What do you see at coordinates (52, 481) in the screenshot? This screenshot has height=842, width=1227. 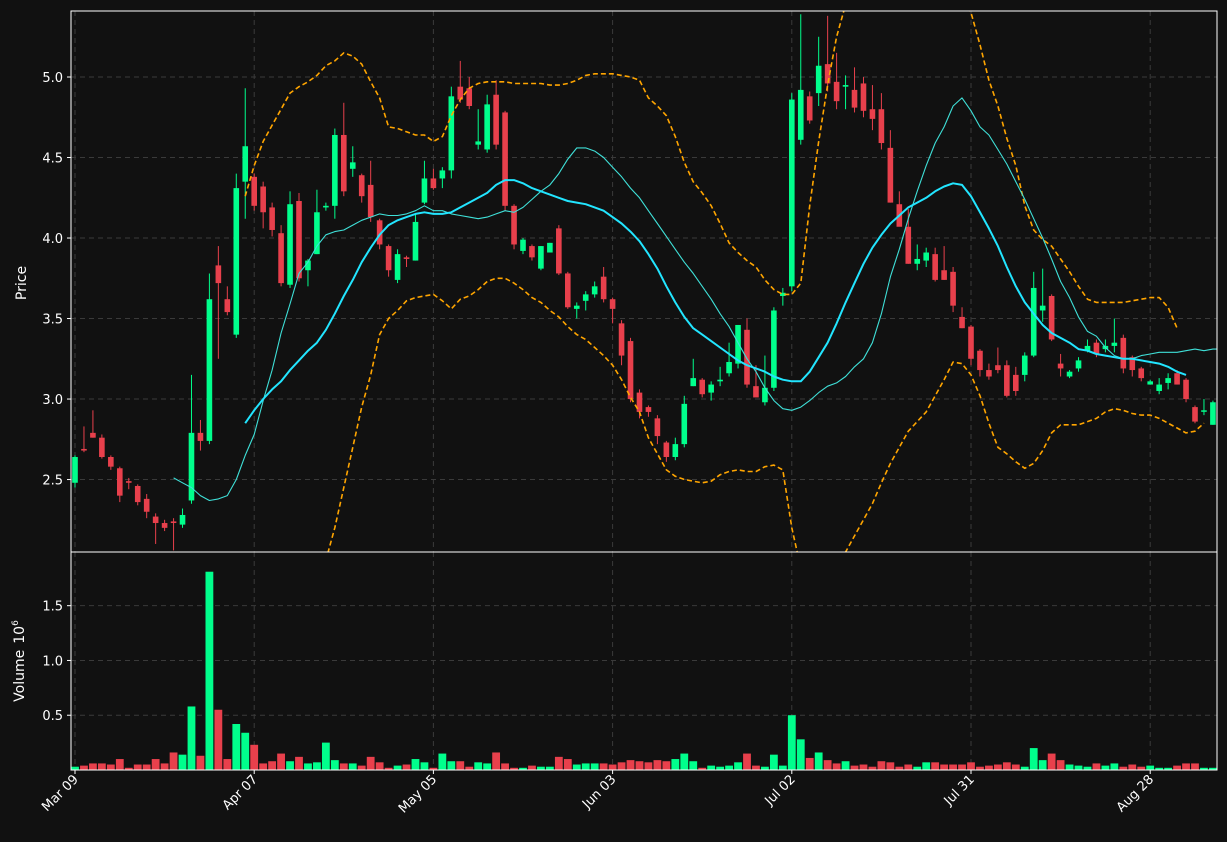 I see `price-tick-label: 2.5` at bounding box center [52, 481].